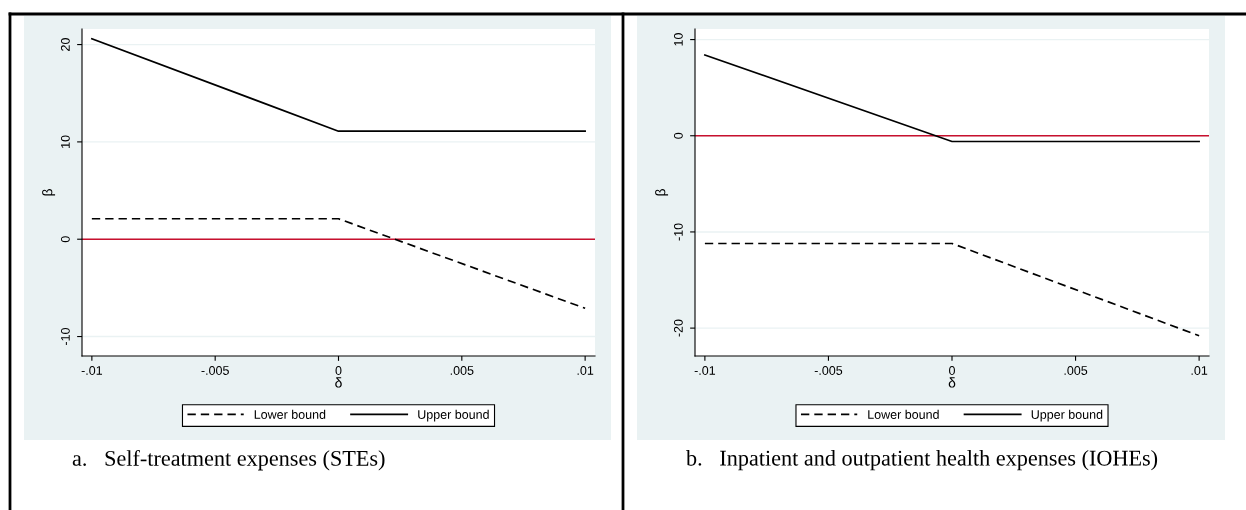  What do you see at coordinates (678, 328) in the screenshot?
I see `y-tick-label: -20` at bounding box center [678, 328].